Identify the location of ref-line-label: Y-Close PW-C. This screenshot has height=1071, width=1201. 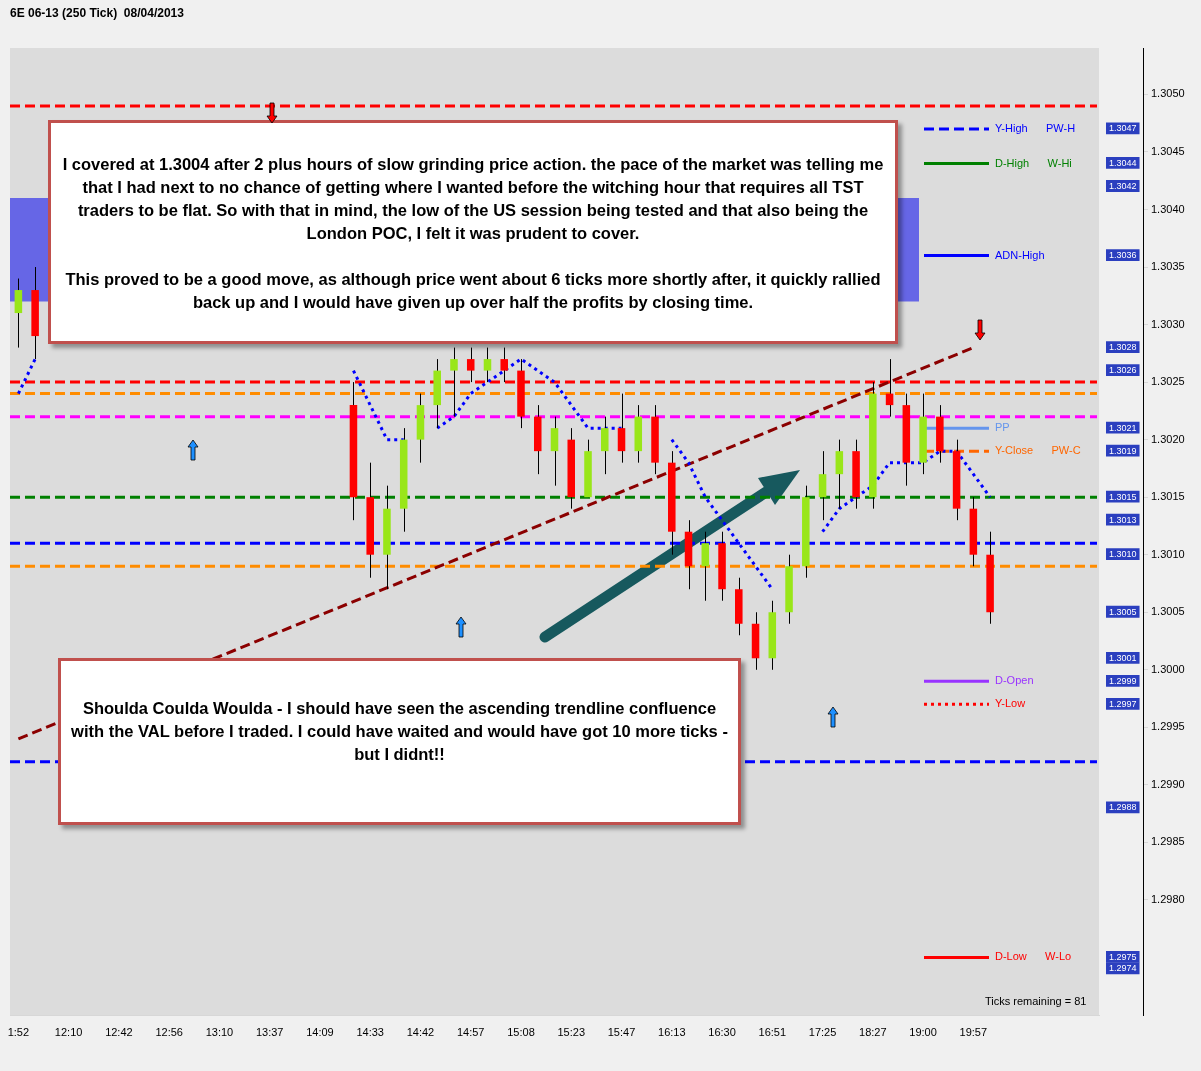
(1038, 450).